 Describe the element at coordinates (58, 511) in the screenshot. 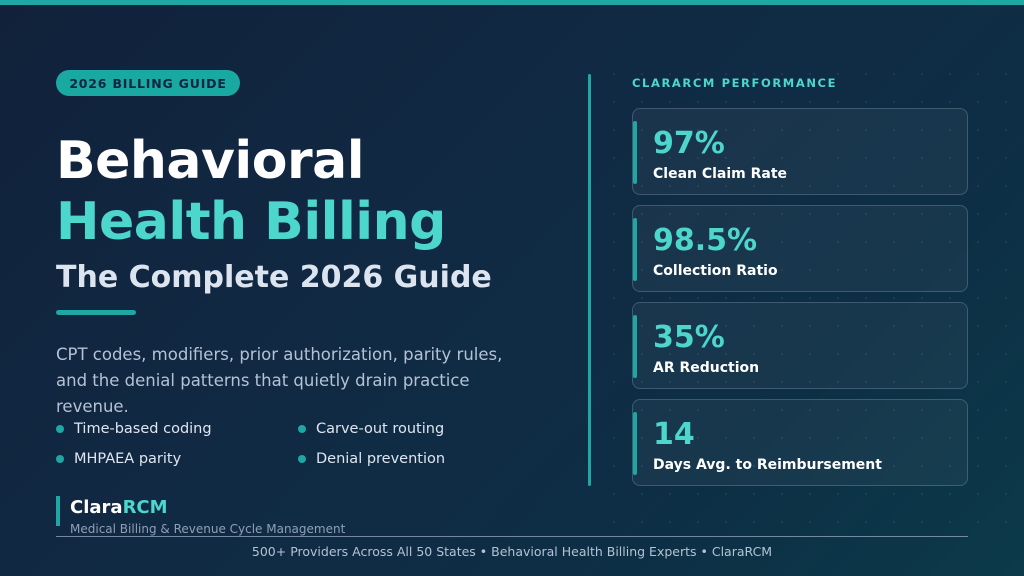

I see `logo-accent-bar` at that location.